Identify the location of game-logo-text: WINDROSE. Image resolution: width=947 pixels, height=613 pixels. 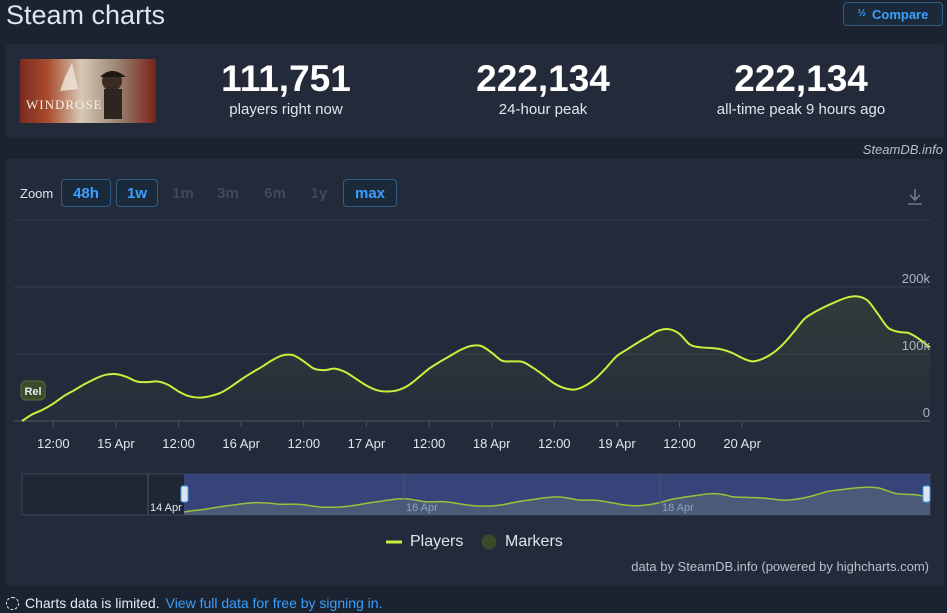
(64, 104).